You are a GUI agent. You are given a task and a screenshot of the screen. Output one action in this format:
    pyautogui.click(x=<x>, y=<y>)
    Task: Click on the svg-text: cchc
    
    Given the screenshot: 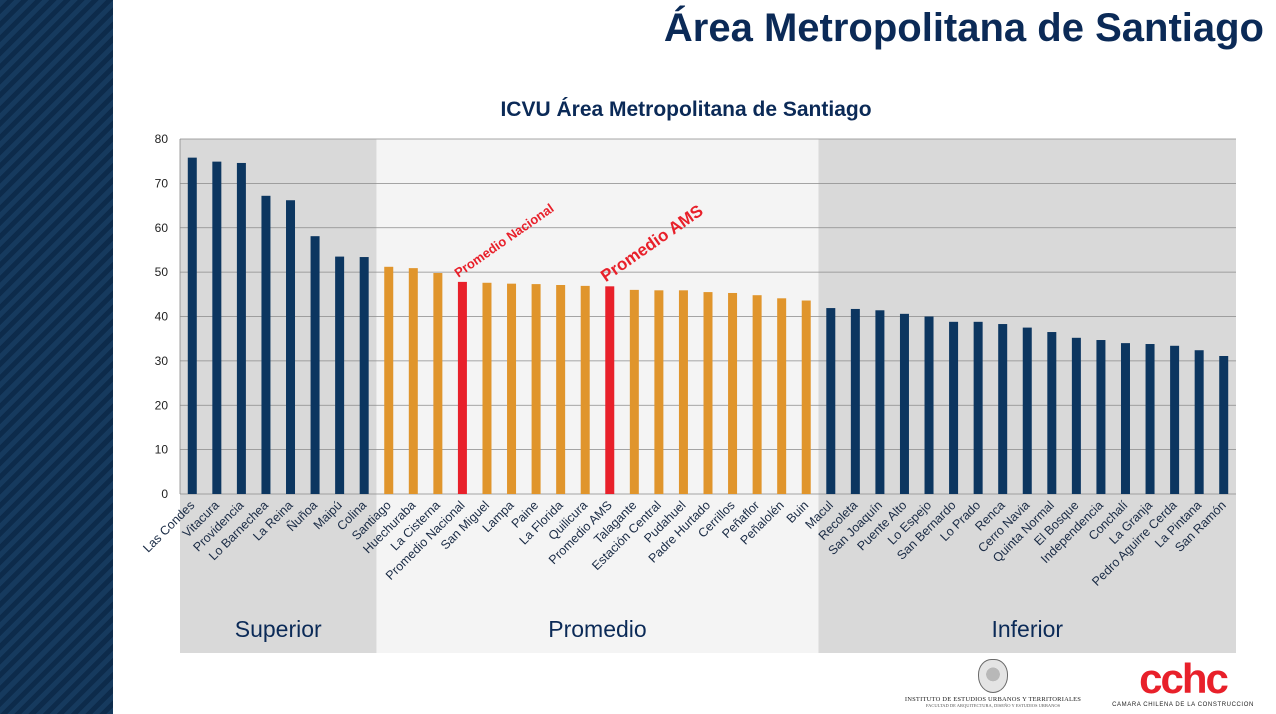 What is the action you would take?
    pyautogui.click(x=1183, y=678)
    